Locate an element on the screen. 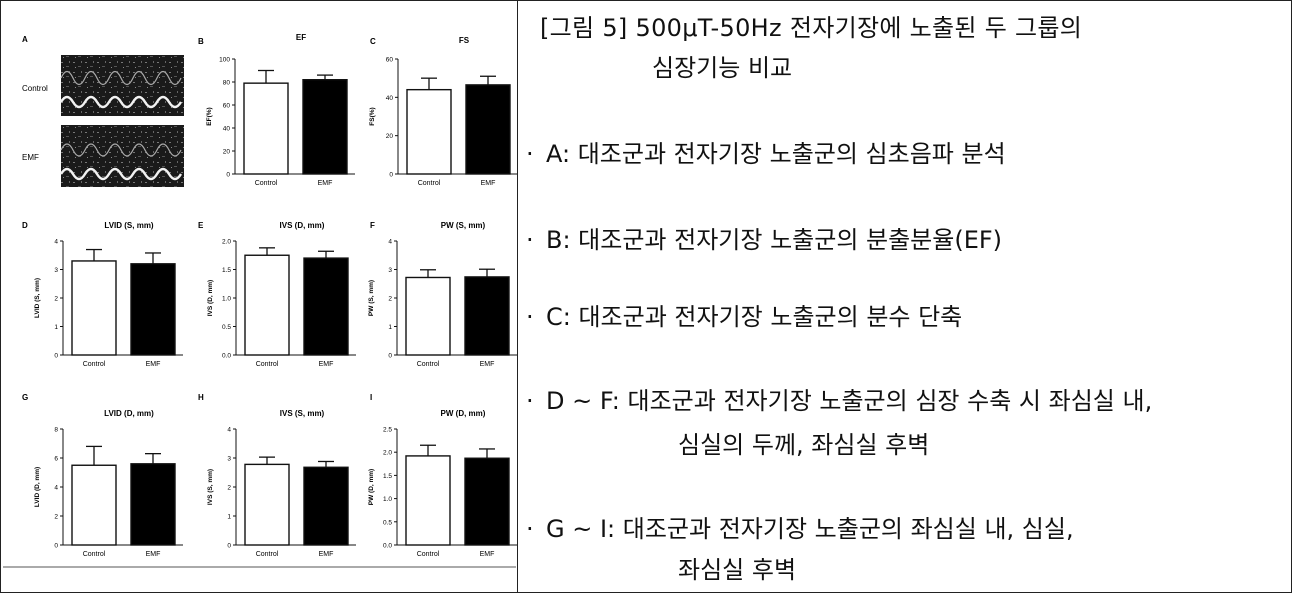 This screenshot has width=1292, height=593. caption-item-text: A: 대조군과 전자기장 노출군의 심초음파 분석 is located at coordinates (776, 154).